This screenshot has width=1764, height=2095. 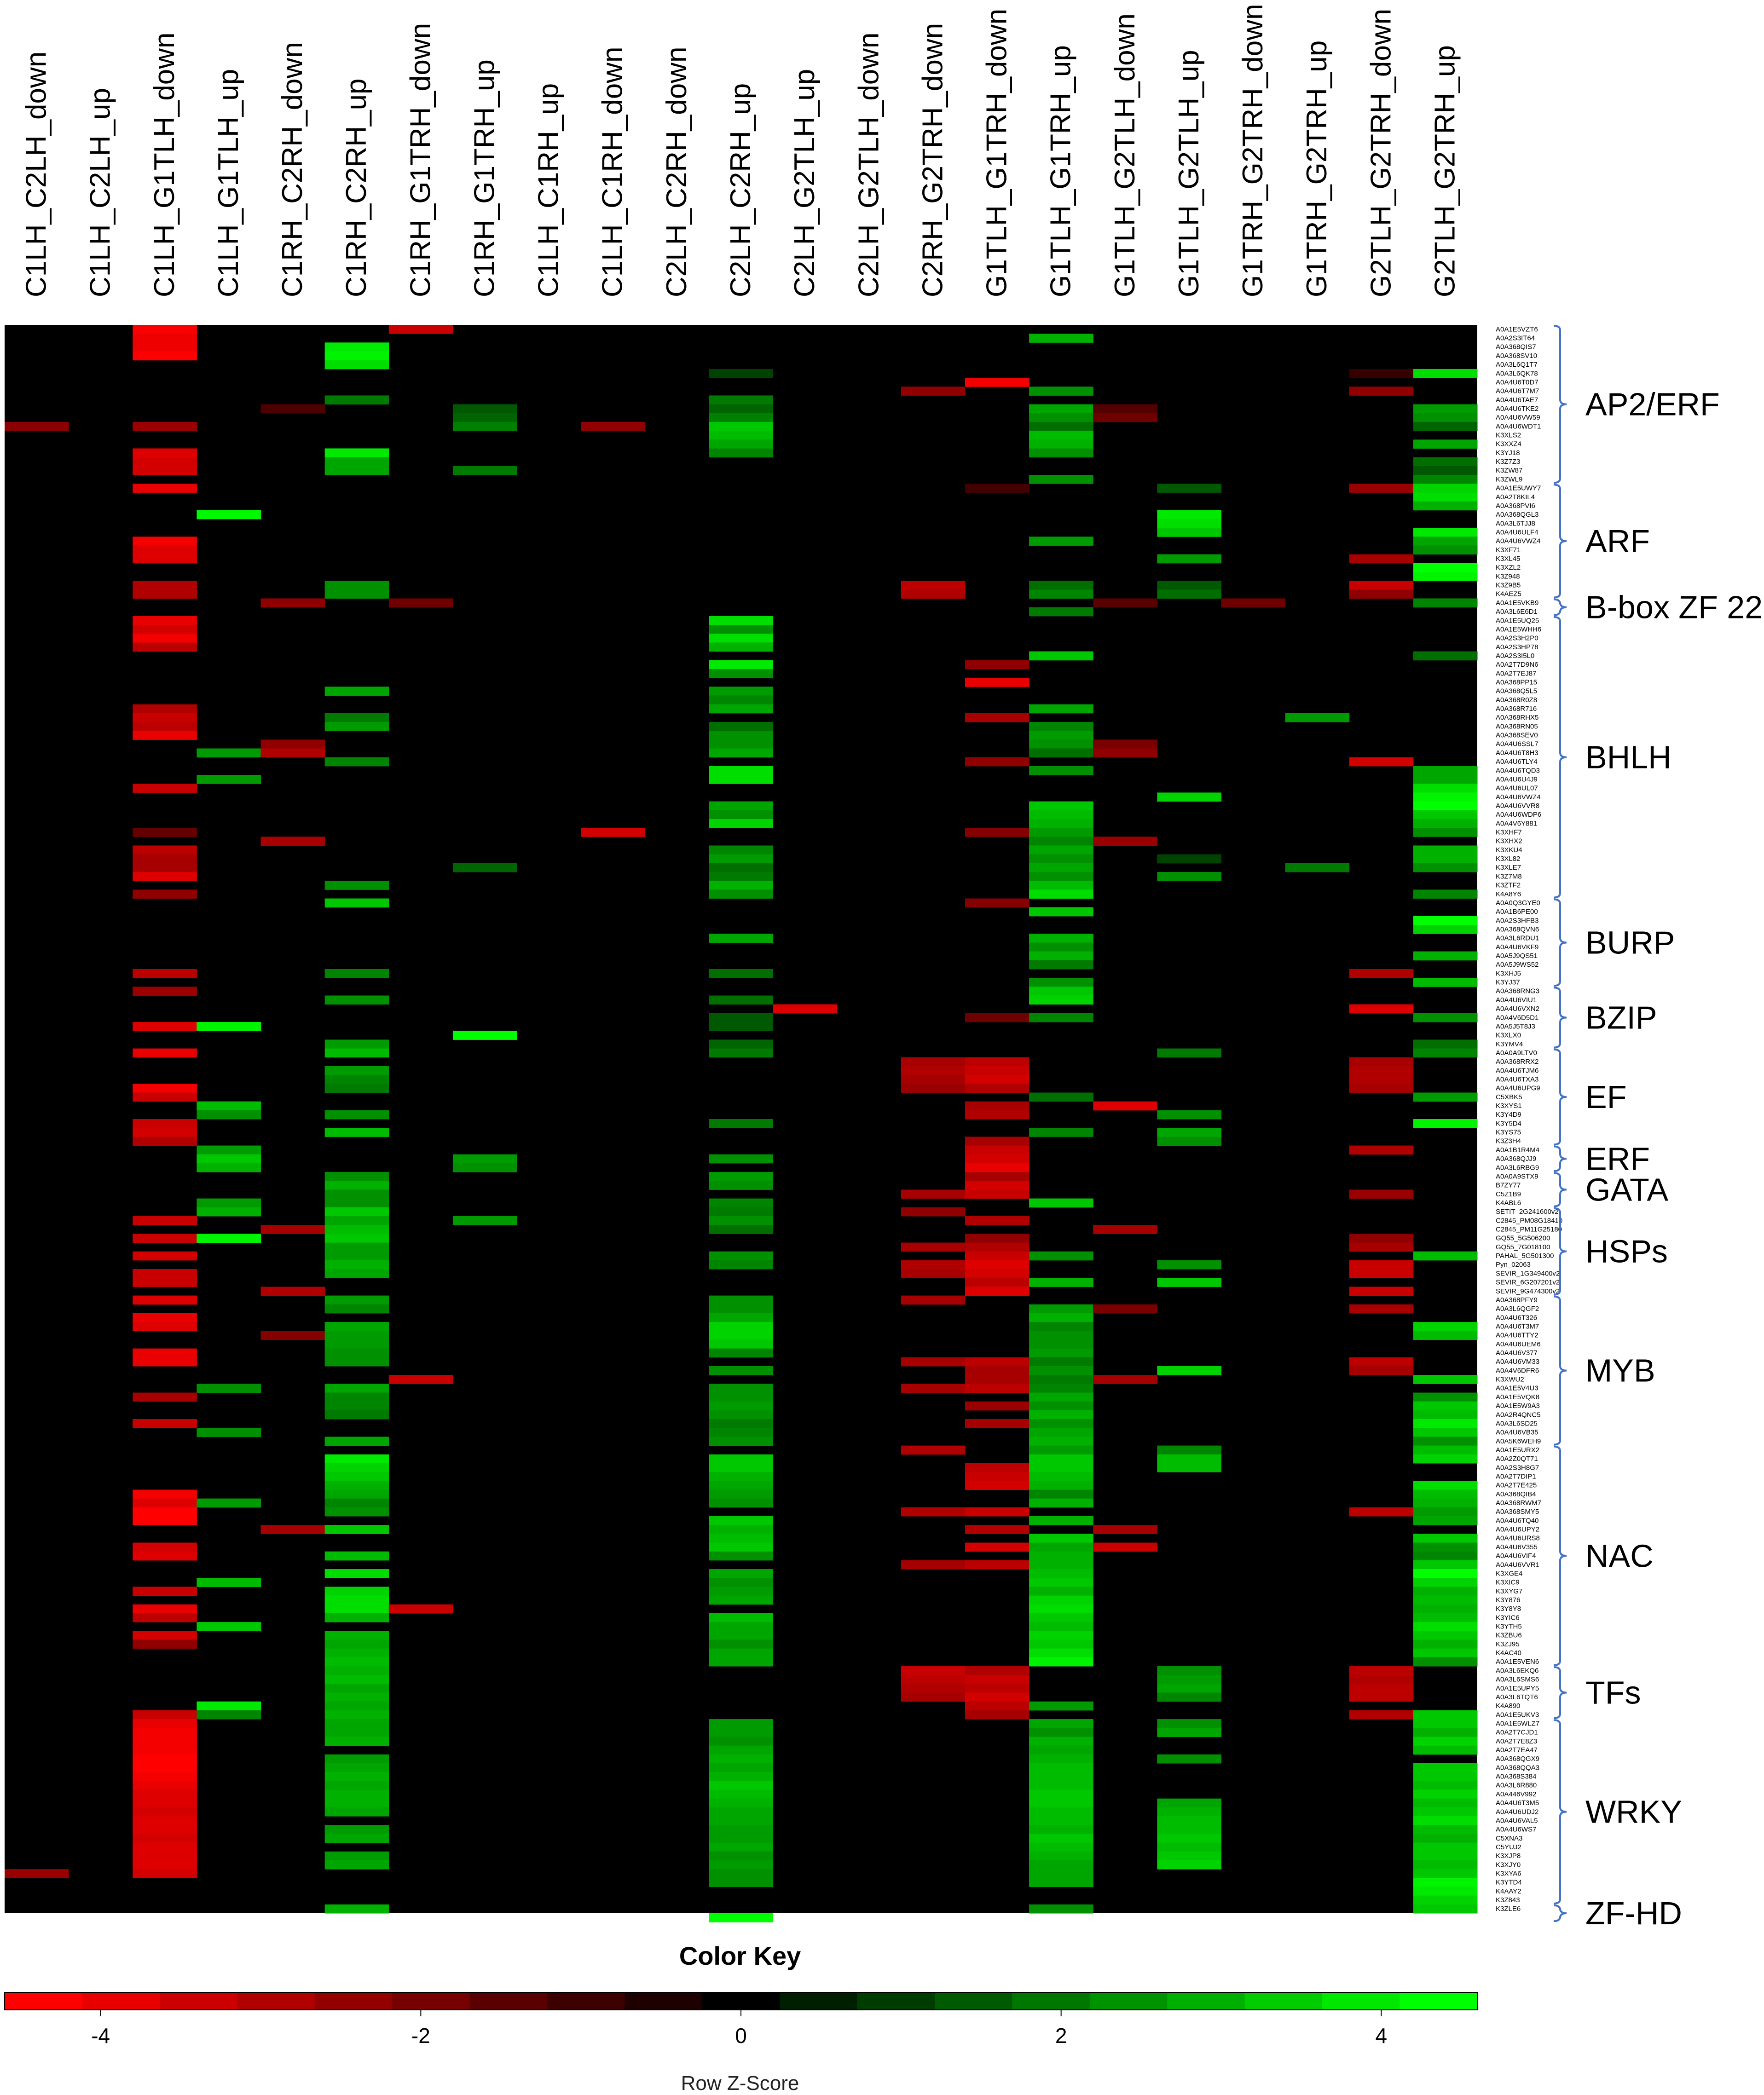 I want to click on color-key-tick-label: 0, so click(x=741, y=2036).